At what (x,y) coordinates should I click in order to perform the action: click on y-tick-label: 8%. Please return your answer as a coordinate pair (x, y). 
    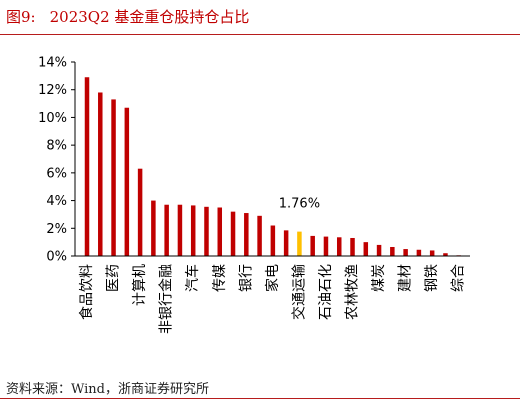
    Looking at the image, I should click on (56, 146).